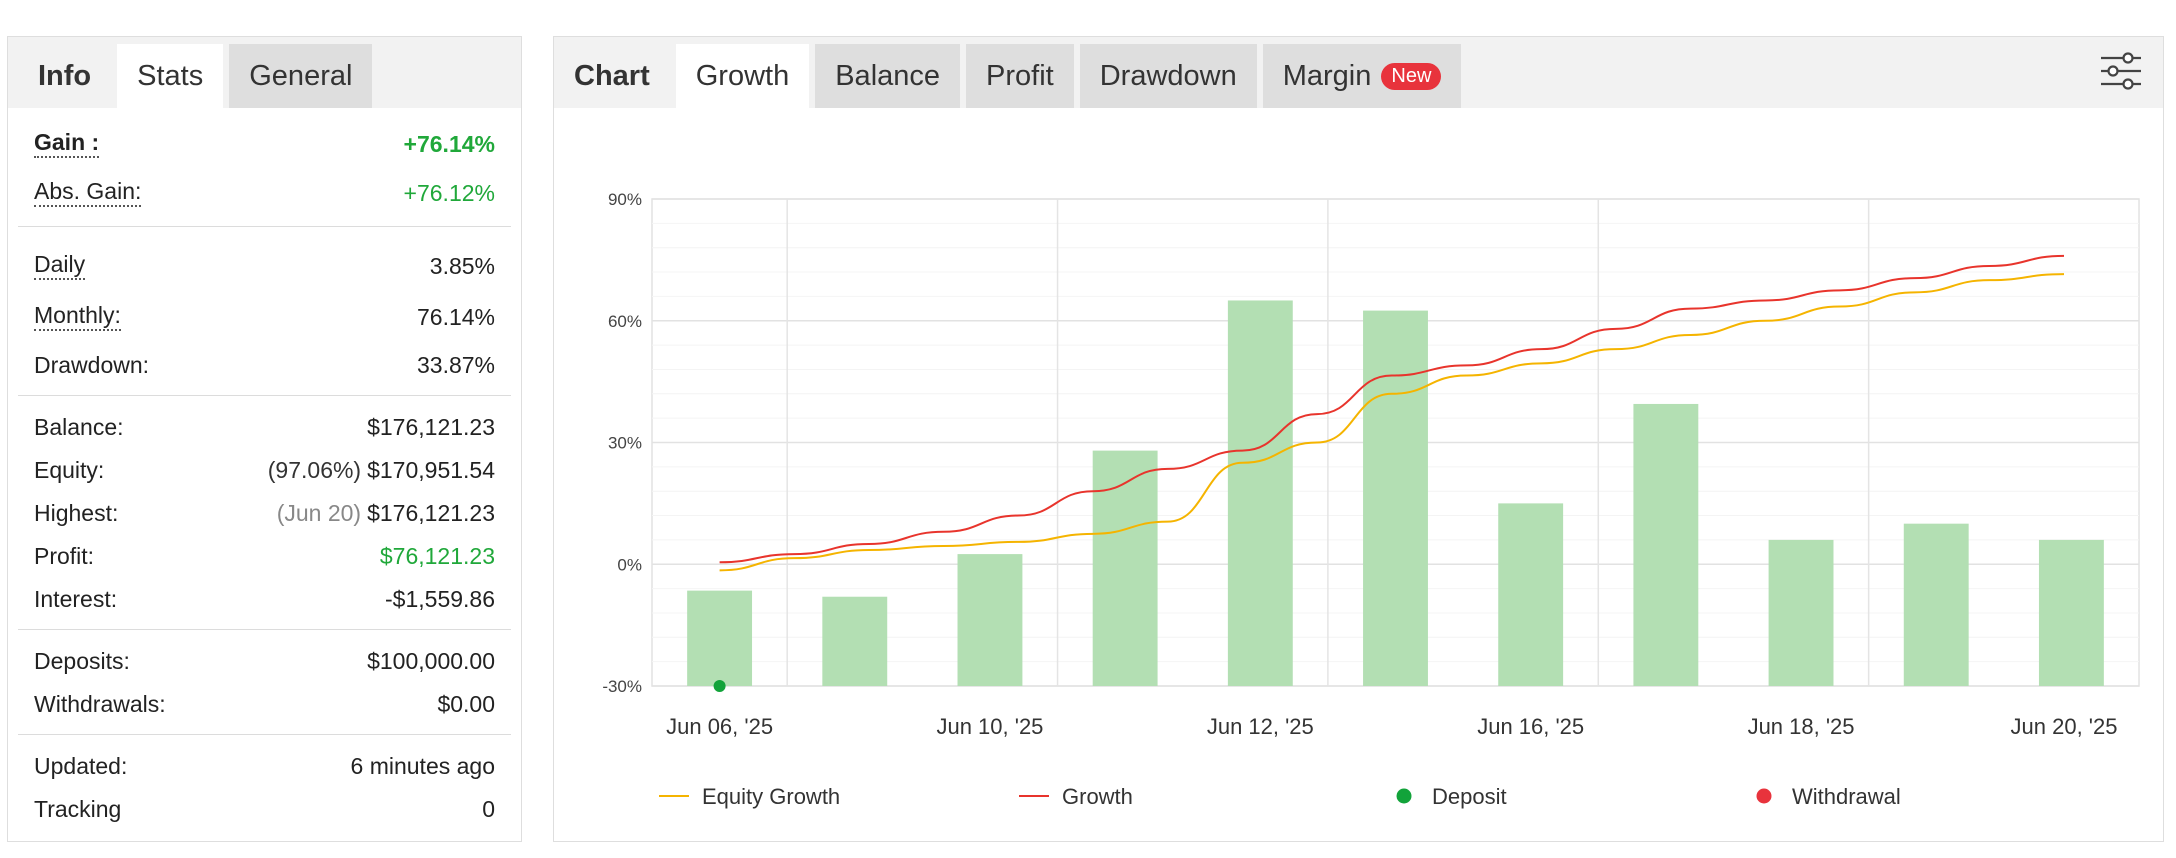  Describe the element at coordinates (264, 427) in the screenshot. I see `balance-row: Balance: $176,121.23` at that location.